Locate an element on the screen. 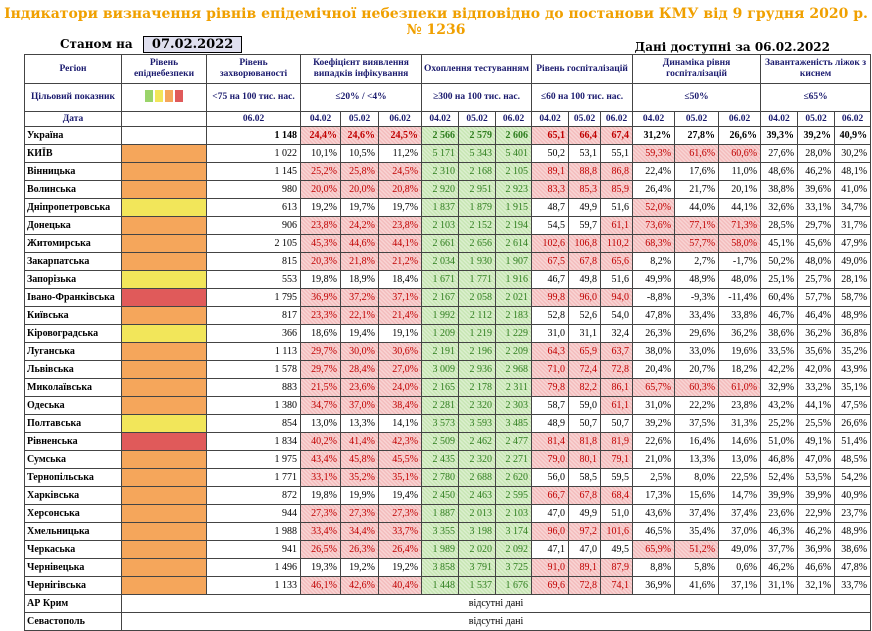 This screenshot has height=631, width=872. hosp-value: 71,0 is located at coordinates (550, 369).